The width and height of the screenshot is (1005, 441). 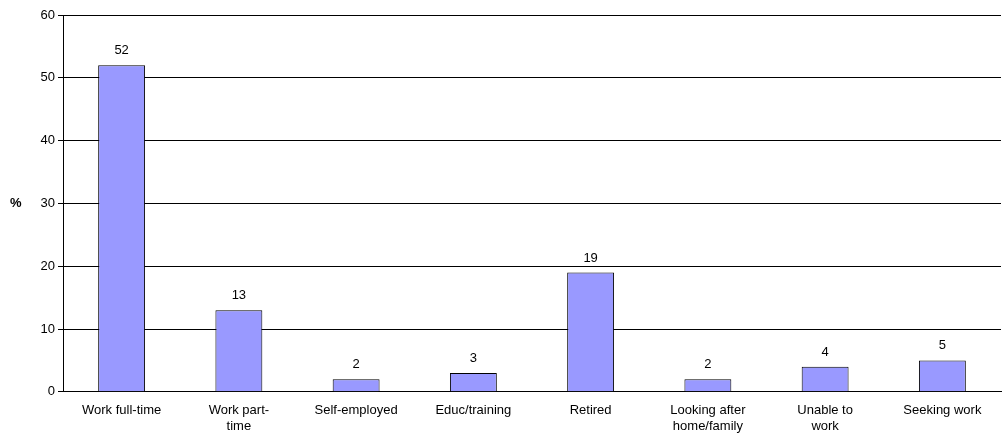 What do you see at coordinates (239, 417) in the screenshot?
I see `x-tick-label: Work part- time` at bounding box center [239, 417].